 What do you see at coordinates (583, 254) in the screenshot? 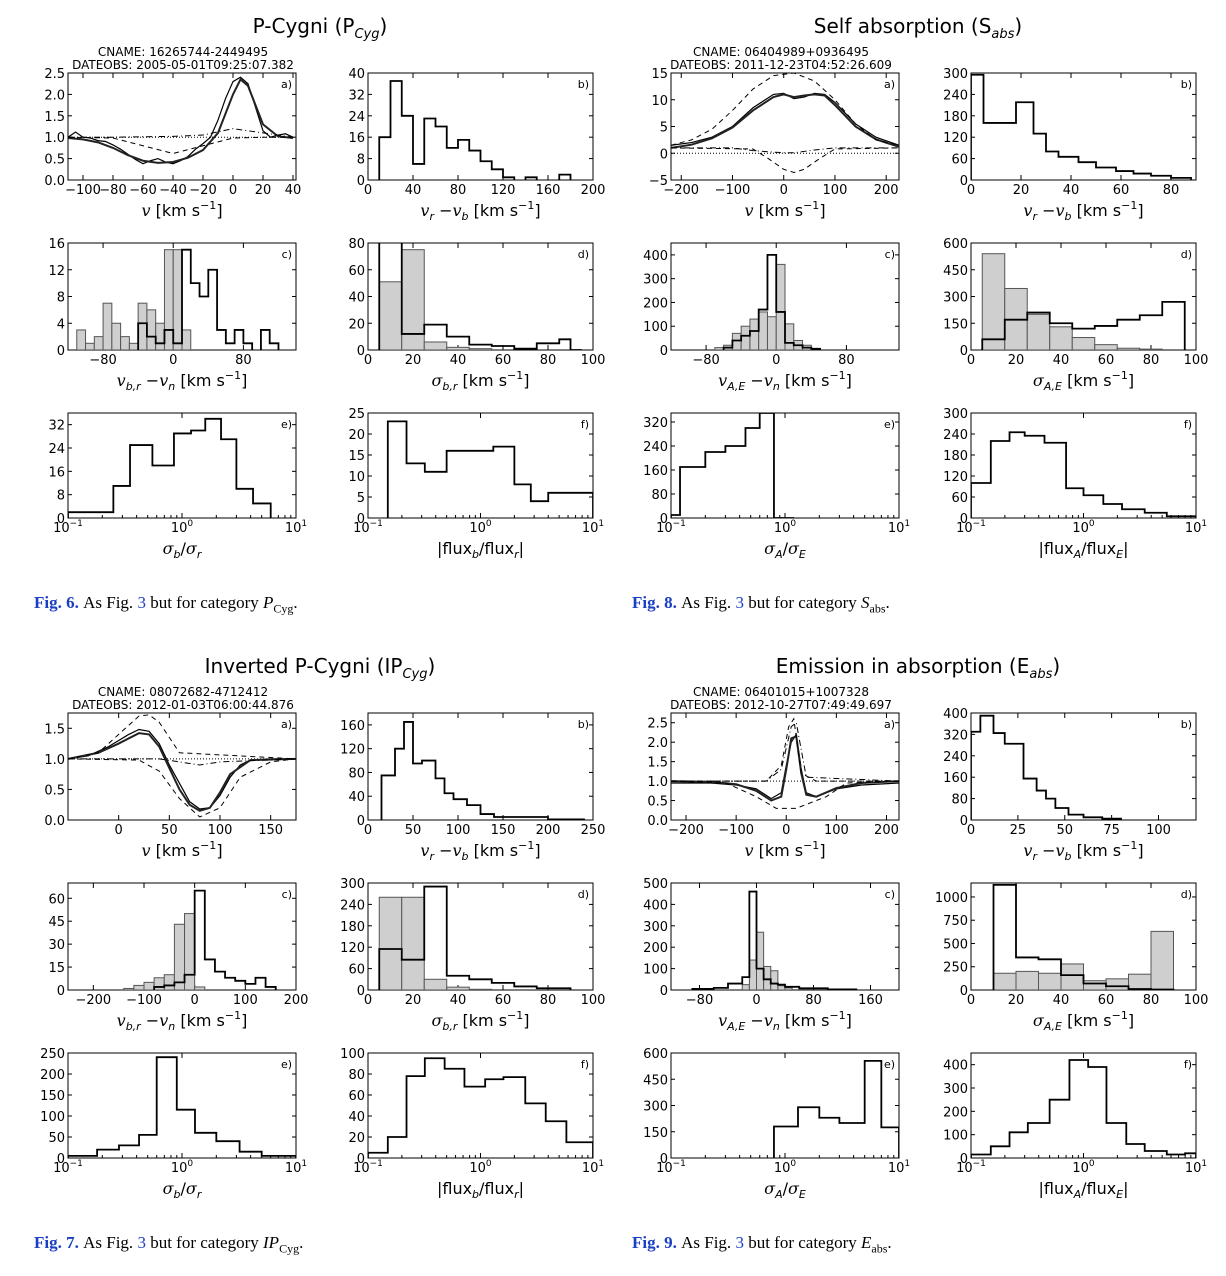
I see `panel-letter: d)` at bounding box center [583, 254].